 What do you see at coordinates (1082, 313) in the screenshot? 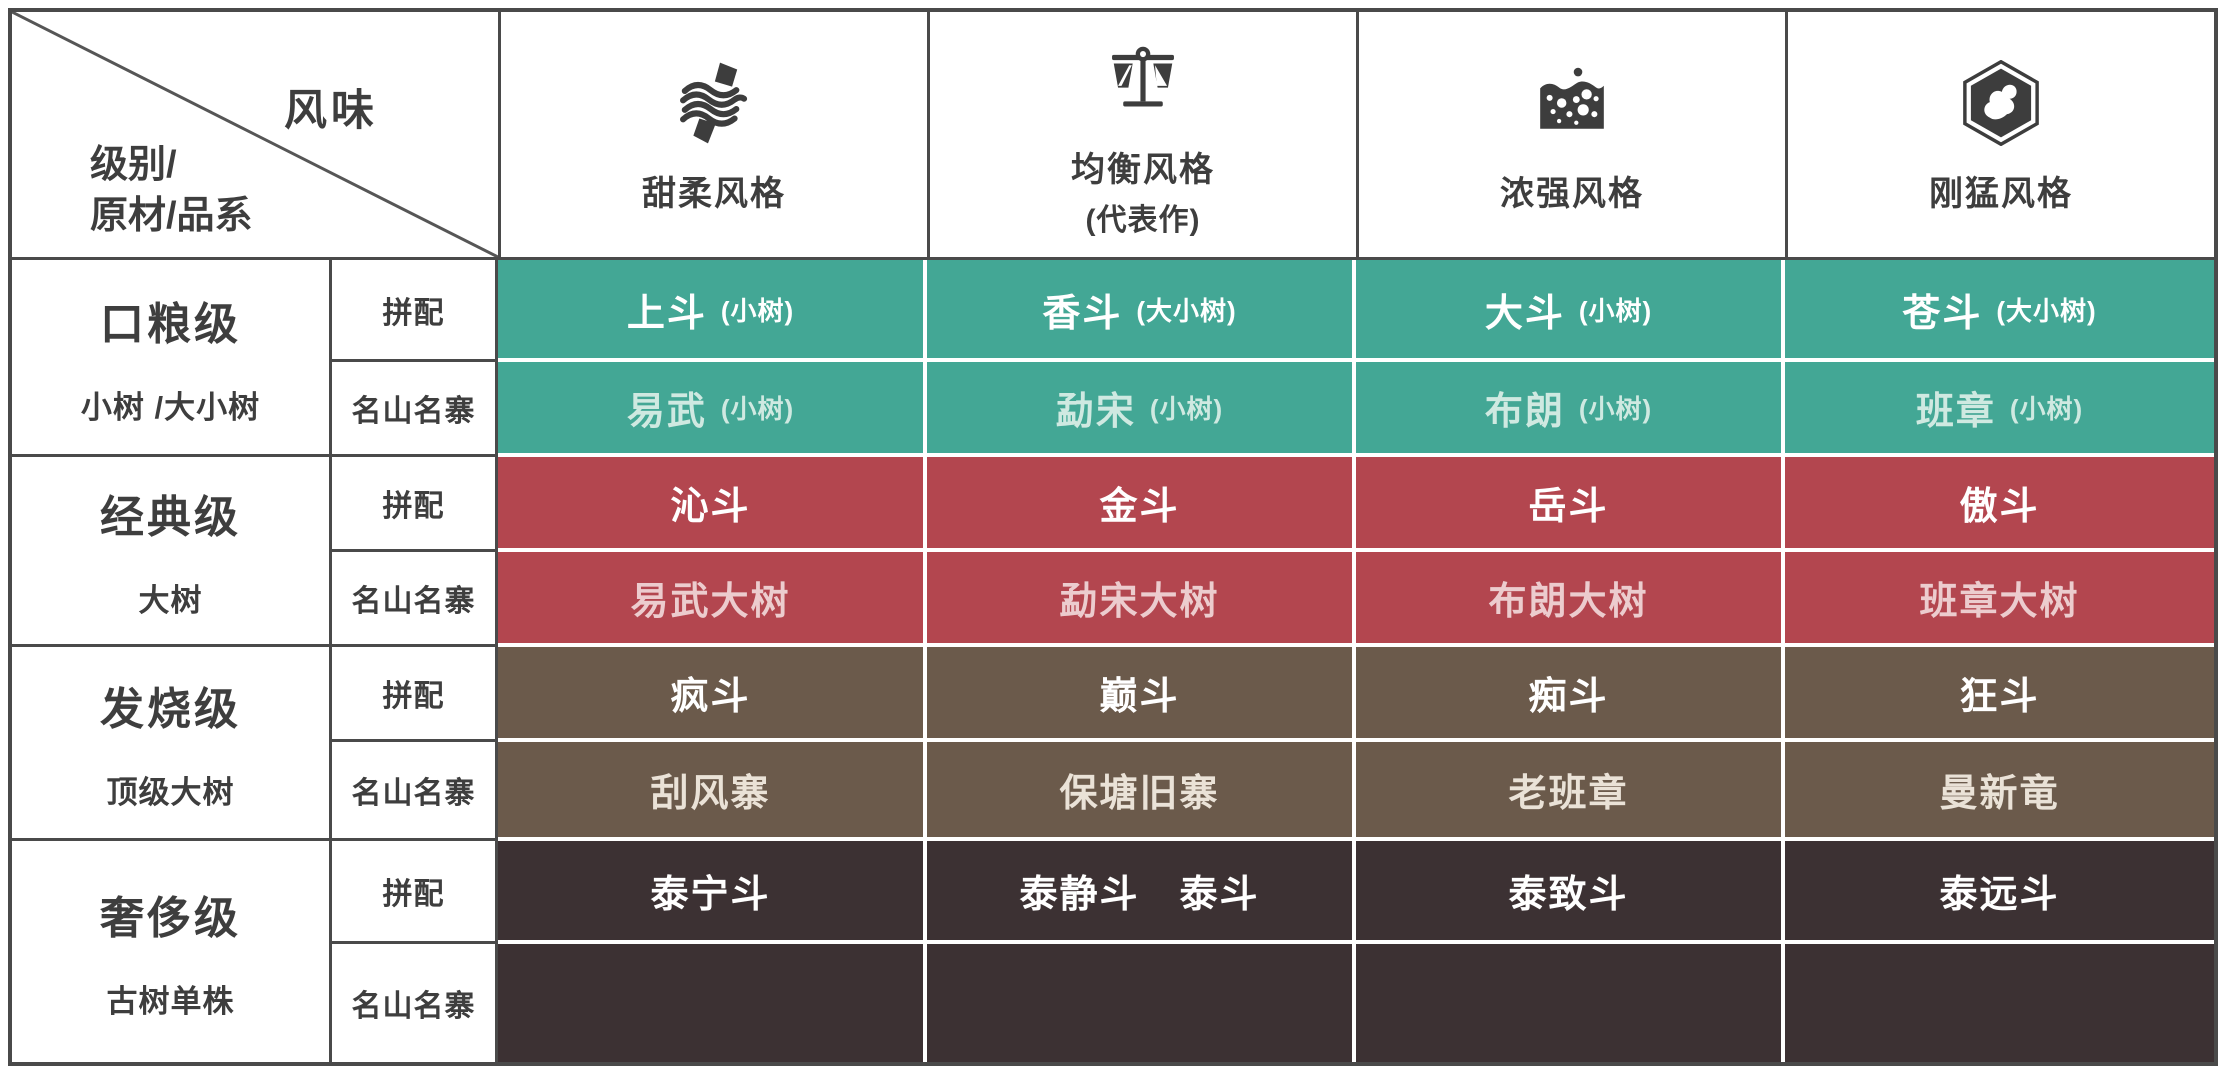
I see `product-name: 香斗` at bounding box center [1082, 313].